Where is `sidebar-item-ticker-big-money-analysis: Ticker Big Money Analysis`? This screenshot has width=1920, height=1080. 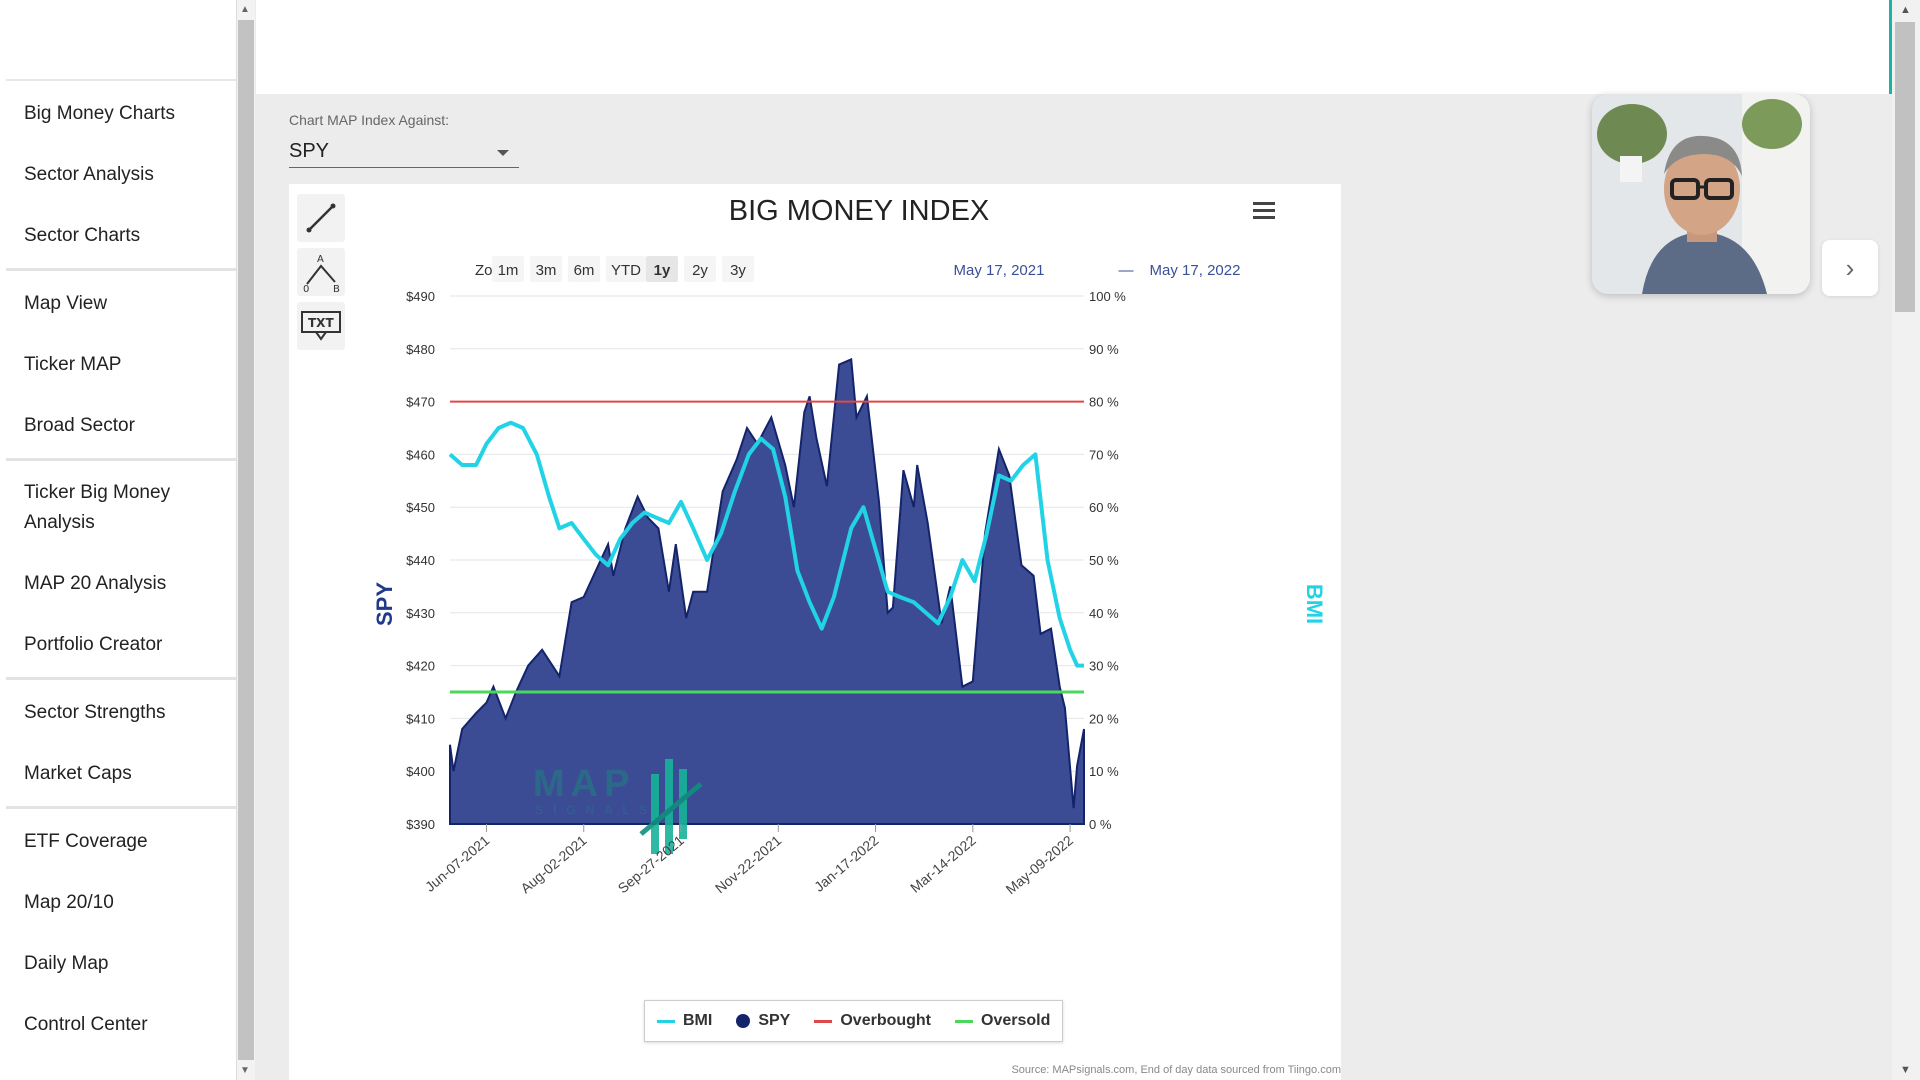 sidebar-item-ticker-big-money-analysis: Ticker Big Money Analysis is located at coordinates (97, 507).